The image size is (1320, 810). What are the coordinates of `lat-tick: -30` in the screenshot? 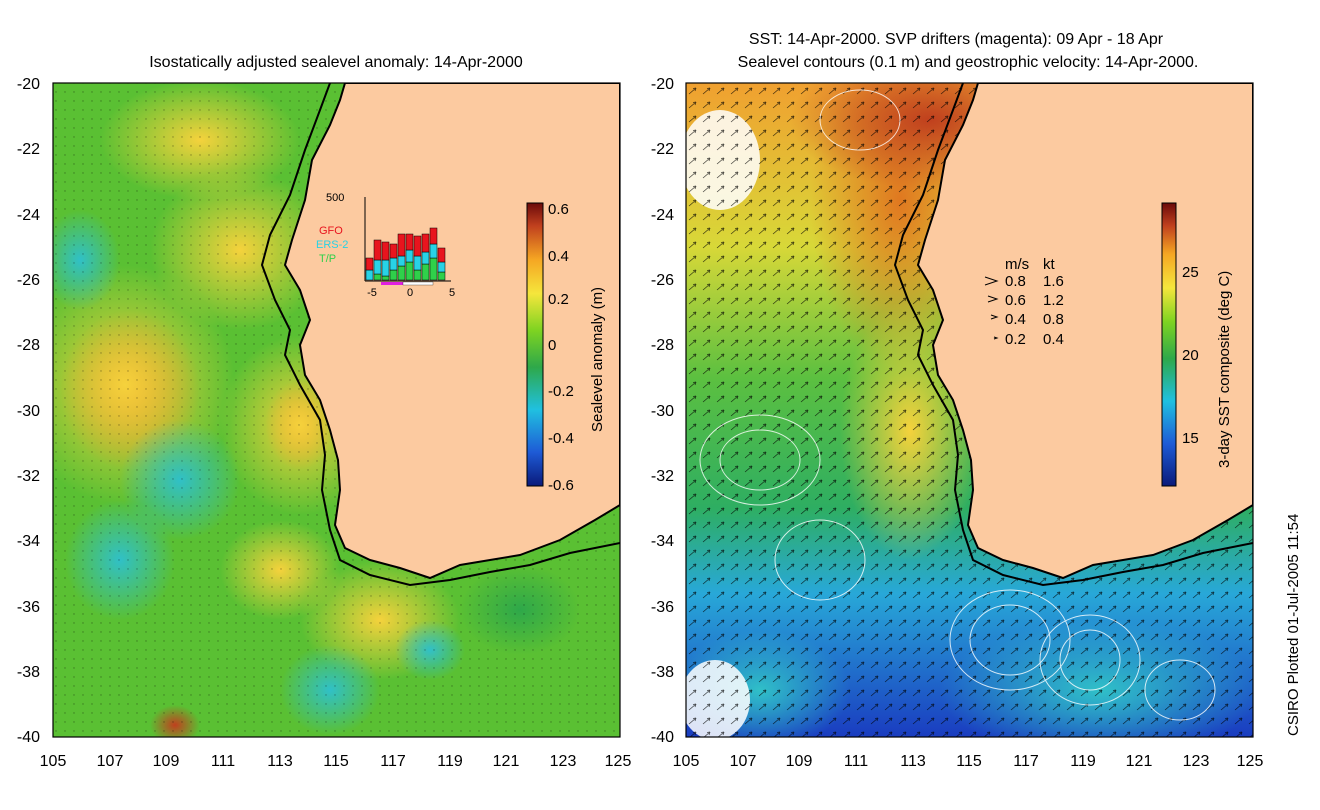 It's located at (28, 411).